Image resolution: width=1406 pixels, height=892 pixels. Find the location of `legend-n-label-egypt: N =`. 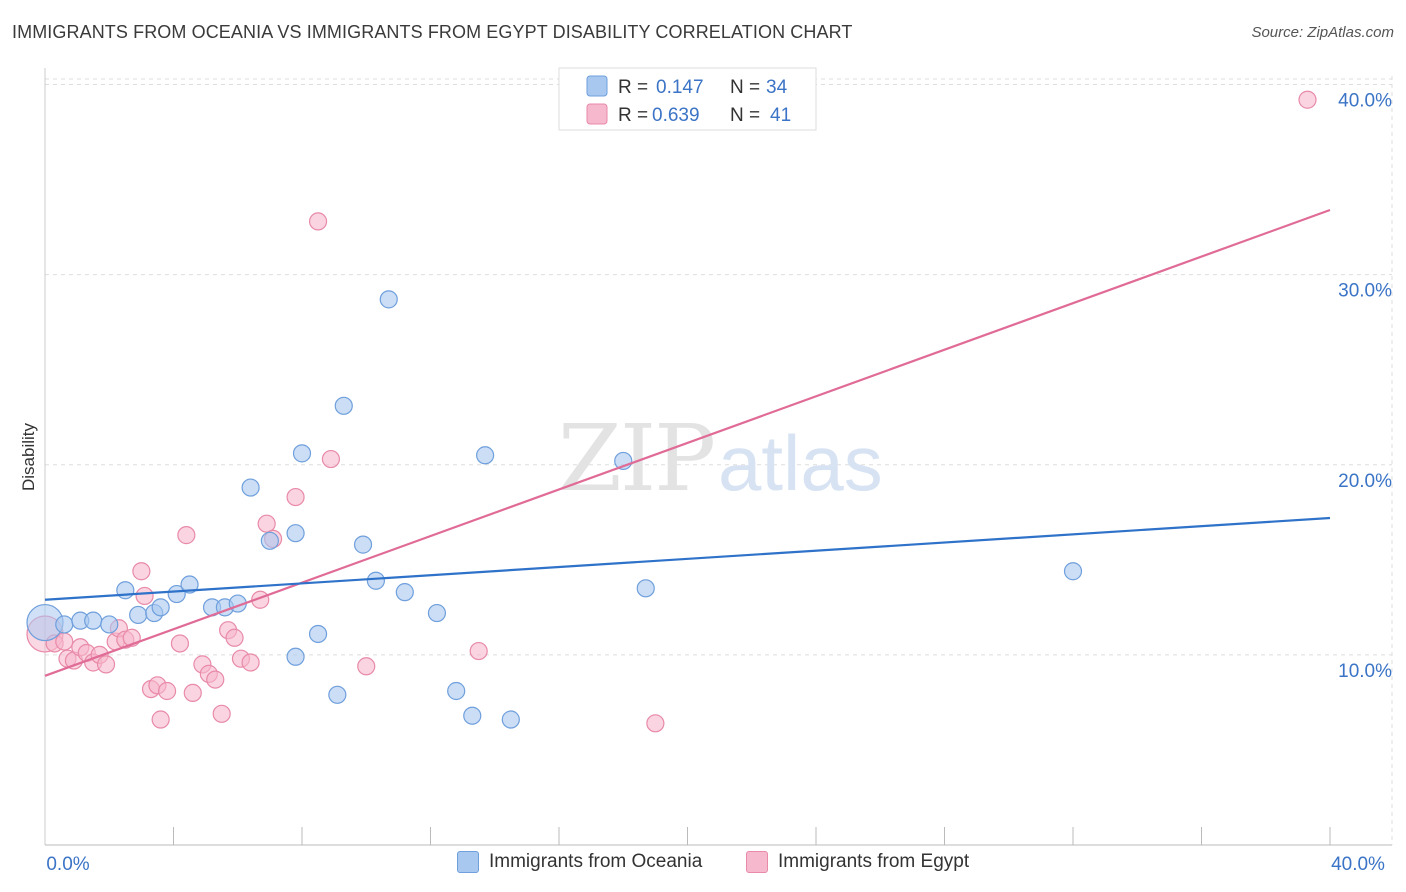

legend-n-label-egypt: N = is located at coordinates (745, 115).